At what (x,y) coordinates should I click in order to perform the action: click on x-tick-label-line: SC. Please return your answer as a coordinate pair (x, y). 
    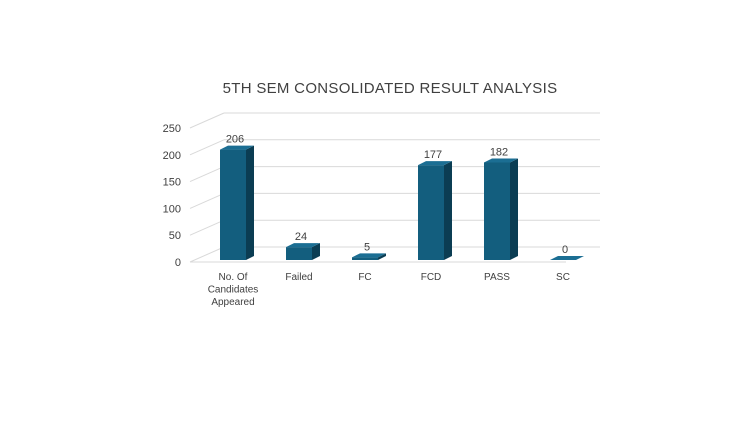
    Looking at the image, I should click on (563, 277).